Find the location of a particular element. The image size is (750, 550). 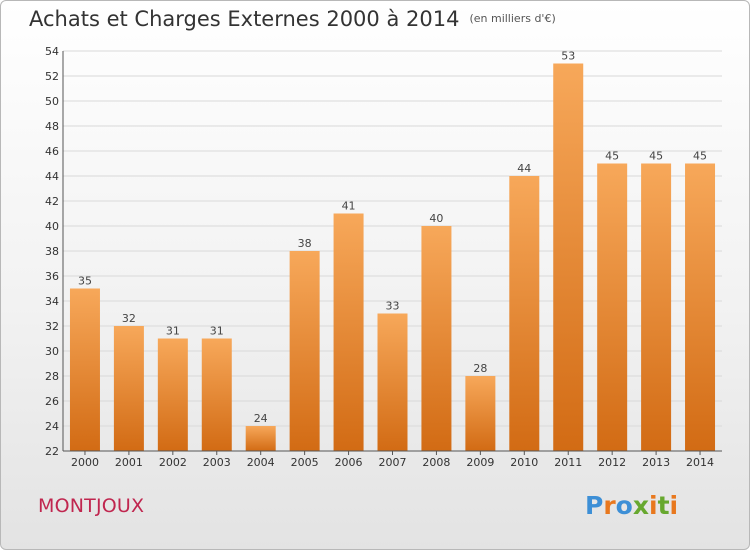

x-tick-label: 2011 is located at coordinates (568, 462).